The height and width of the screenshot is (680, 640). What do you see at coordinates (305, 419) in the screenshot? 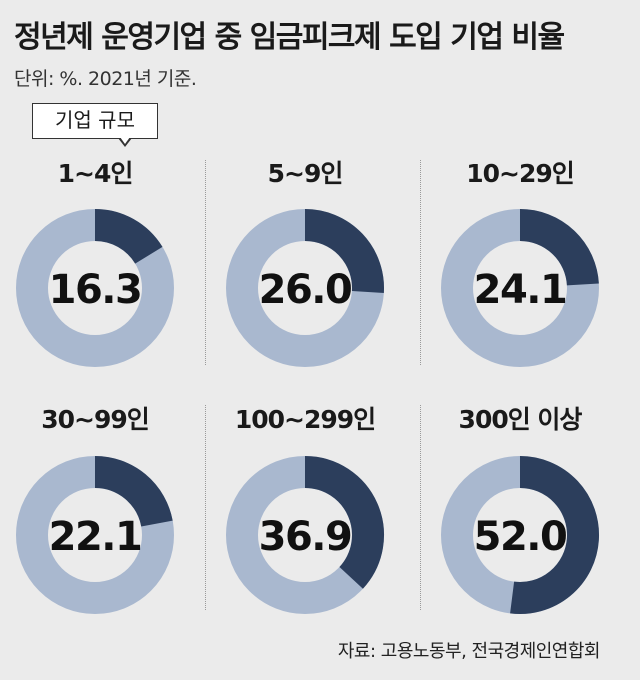
I see `category-label: 100~299인` at bounding box center [305, 419].